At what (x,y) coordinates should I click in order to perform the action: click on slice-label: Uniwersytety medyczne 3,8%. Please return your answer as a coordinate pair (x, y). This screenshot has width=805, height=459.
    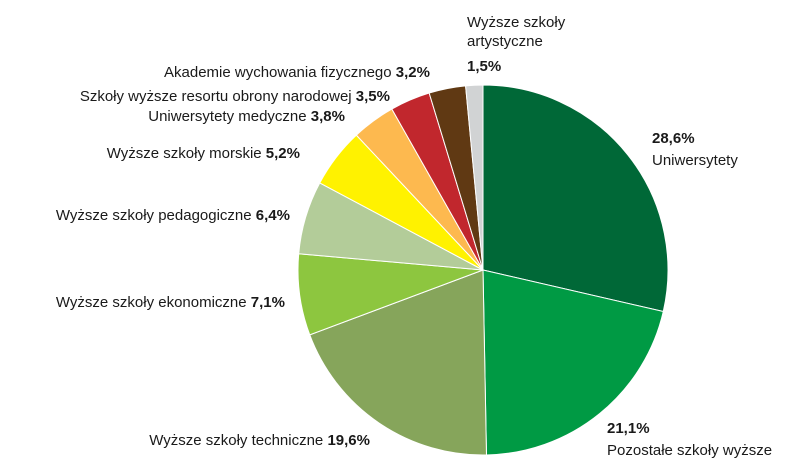
    Looking at the image, I should click on (246, 116).